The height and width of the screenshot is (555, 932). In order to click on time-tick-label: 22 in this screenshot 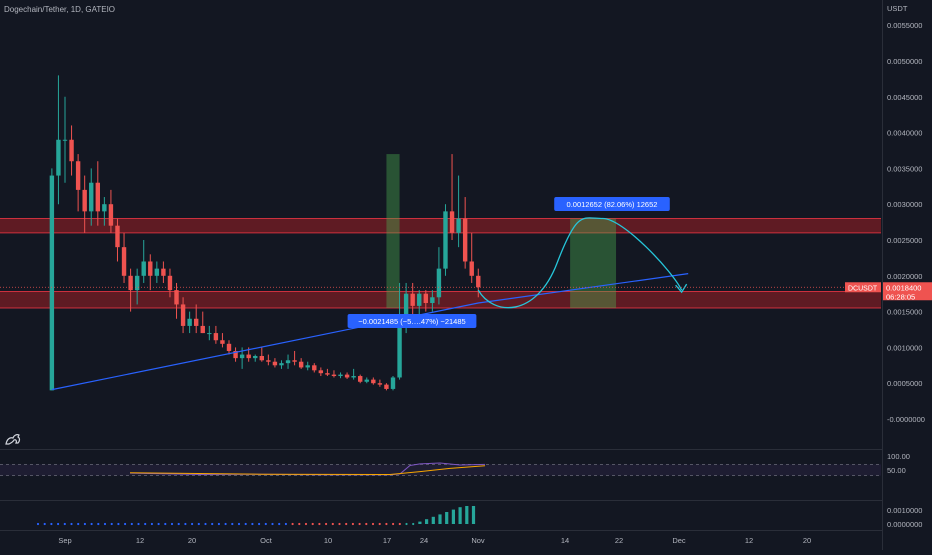, I will do `click(619, 540)`.